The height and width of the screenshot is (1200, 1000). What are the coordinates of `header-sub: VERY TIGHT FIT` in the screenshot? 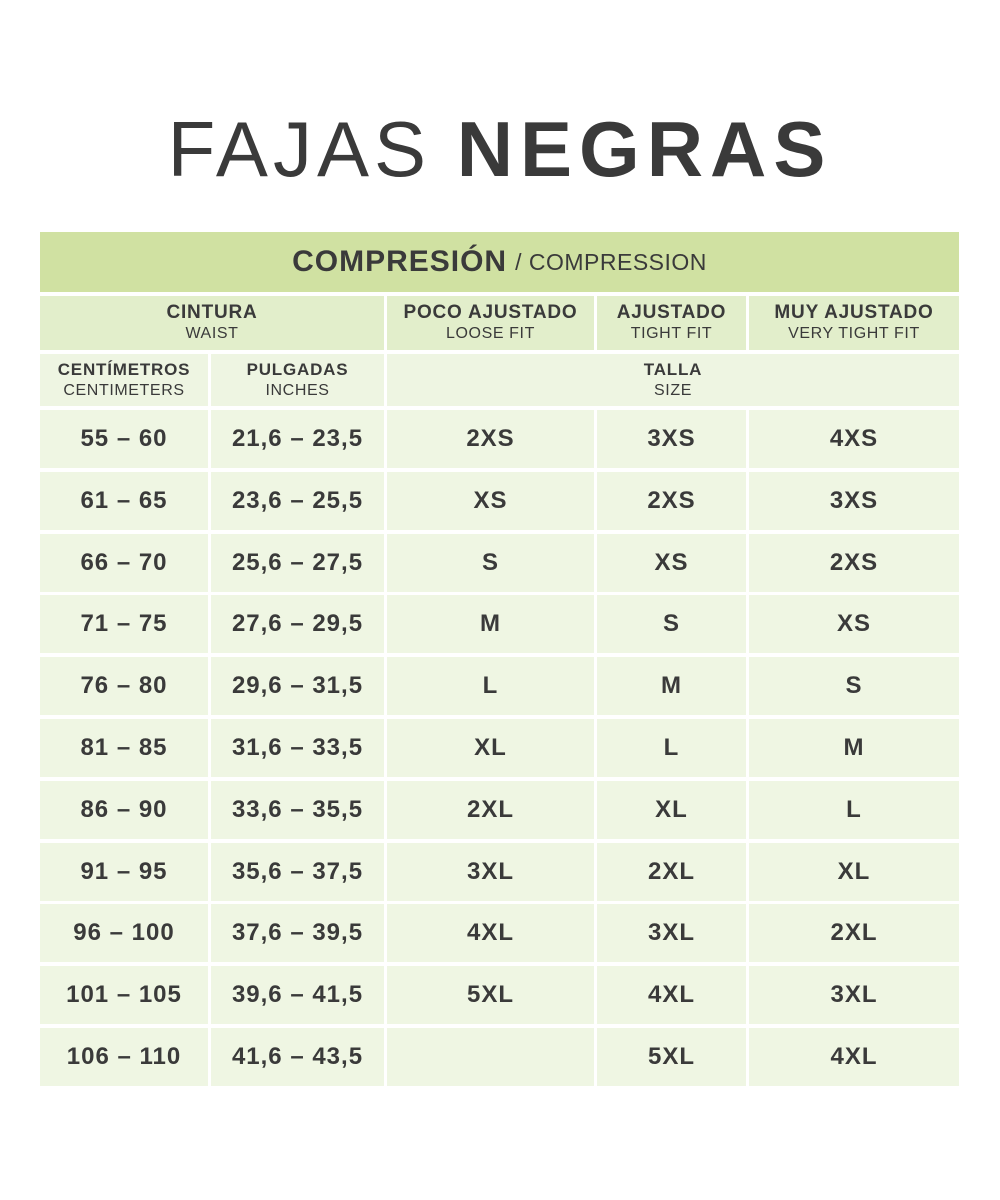 It's located at (854, 333).